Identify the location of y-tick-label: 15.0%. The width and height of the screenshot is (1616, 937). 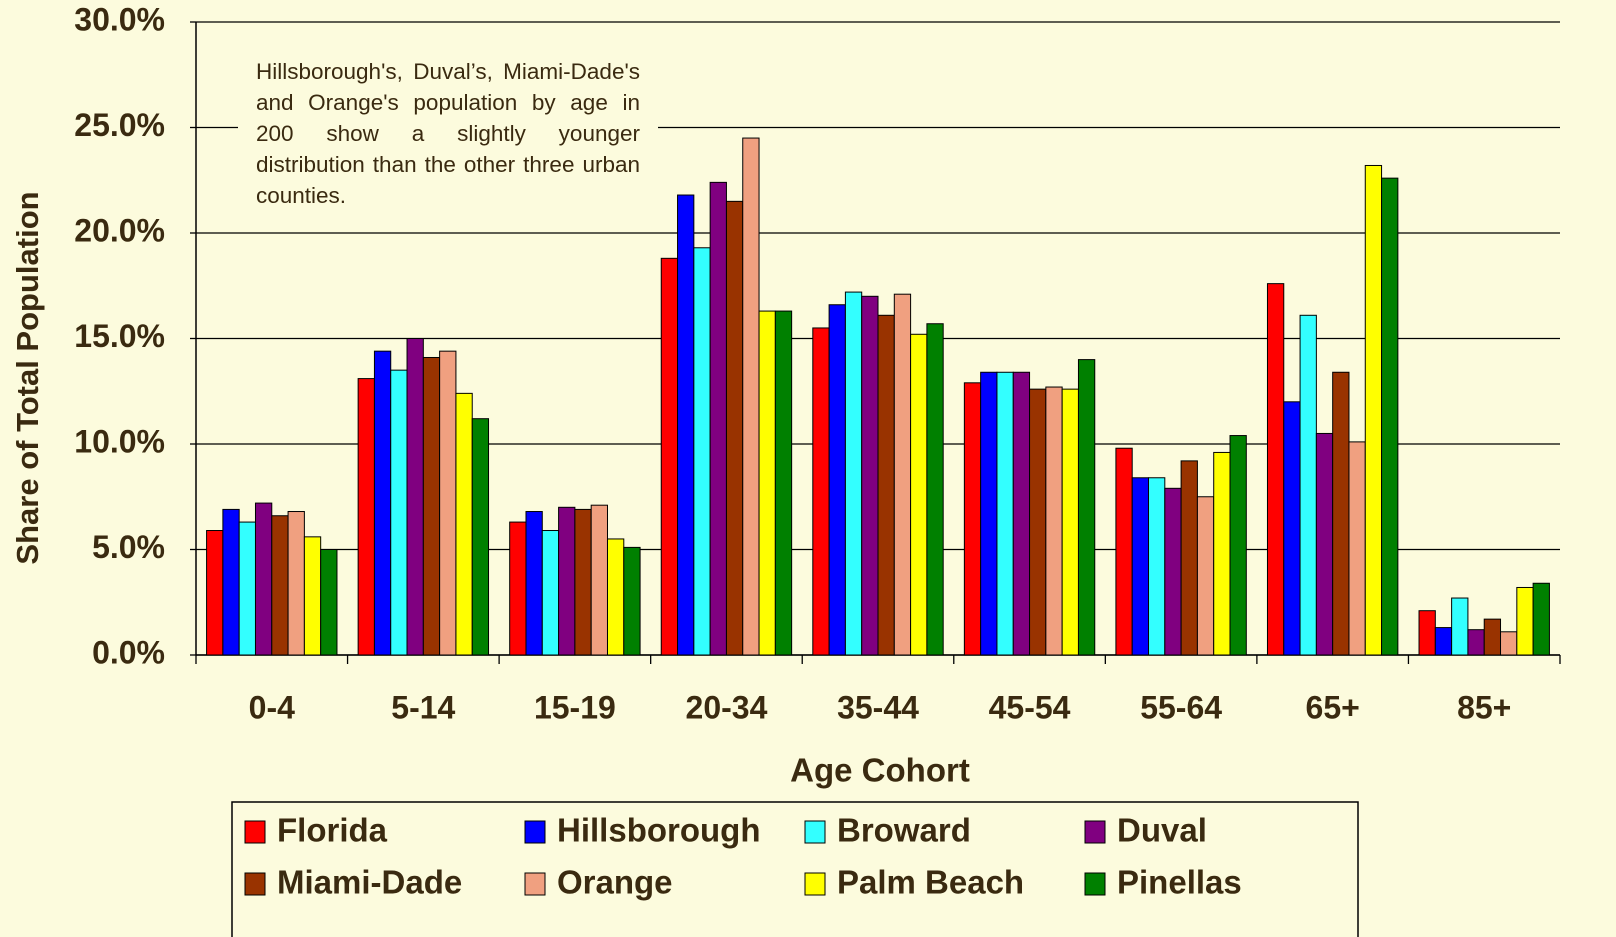
(119, 336).